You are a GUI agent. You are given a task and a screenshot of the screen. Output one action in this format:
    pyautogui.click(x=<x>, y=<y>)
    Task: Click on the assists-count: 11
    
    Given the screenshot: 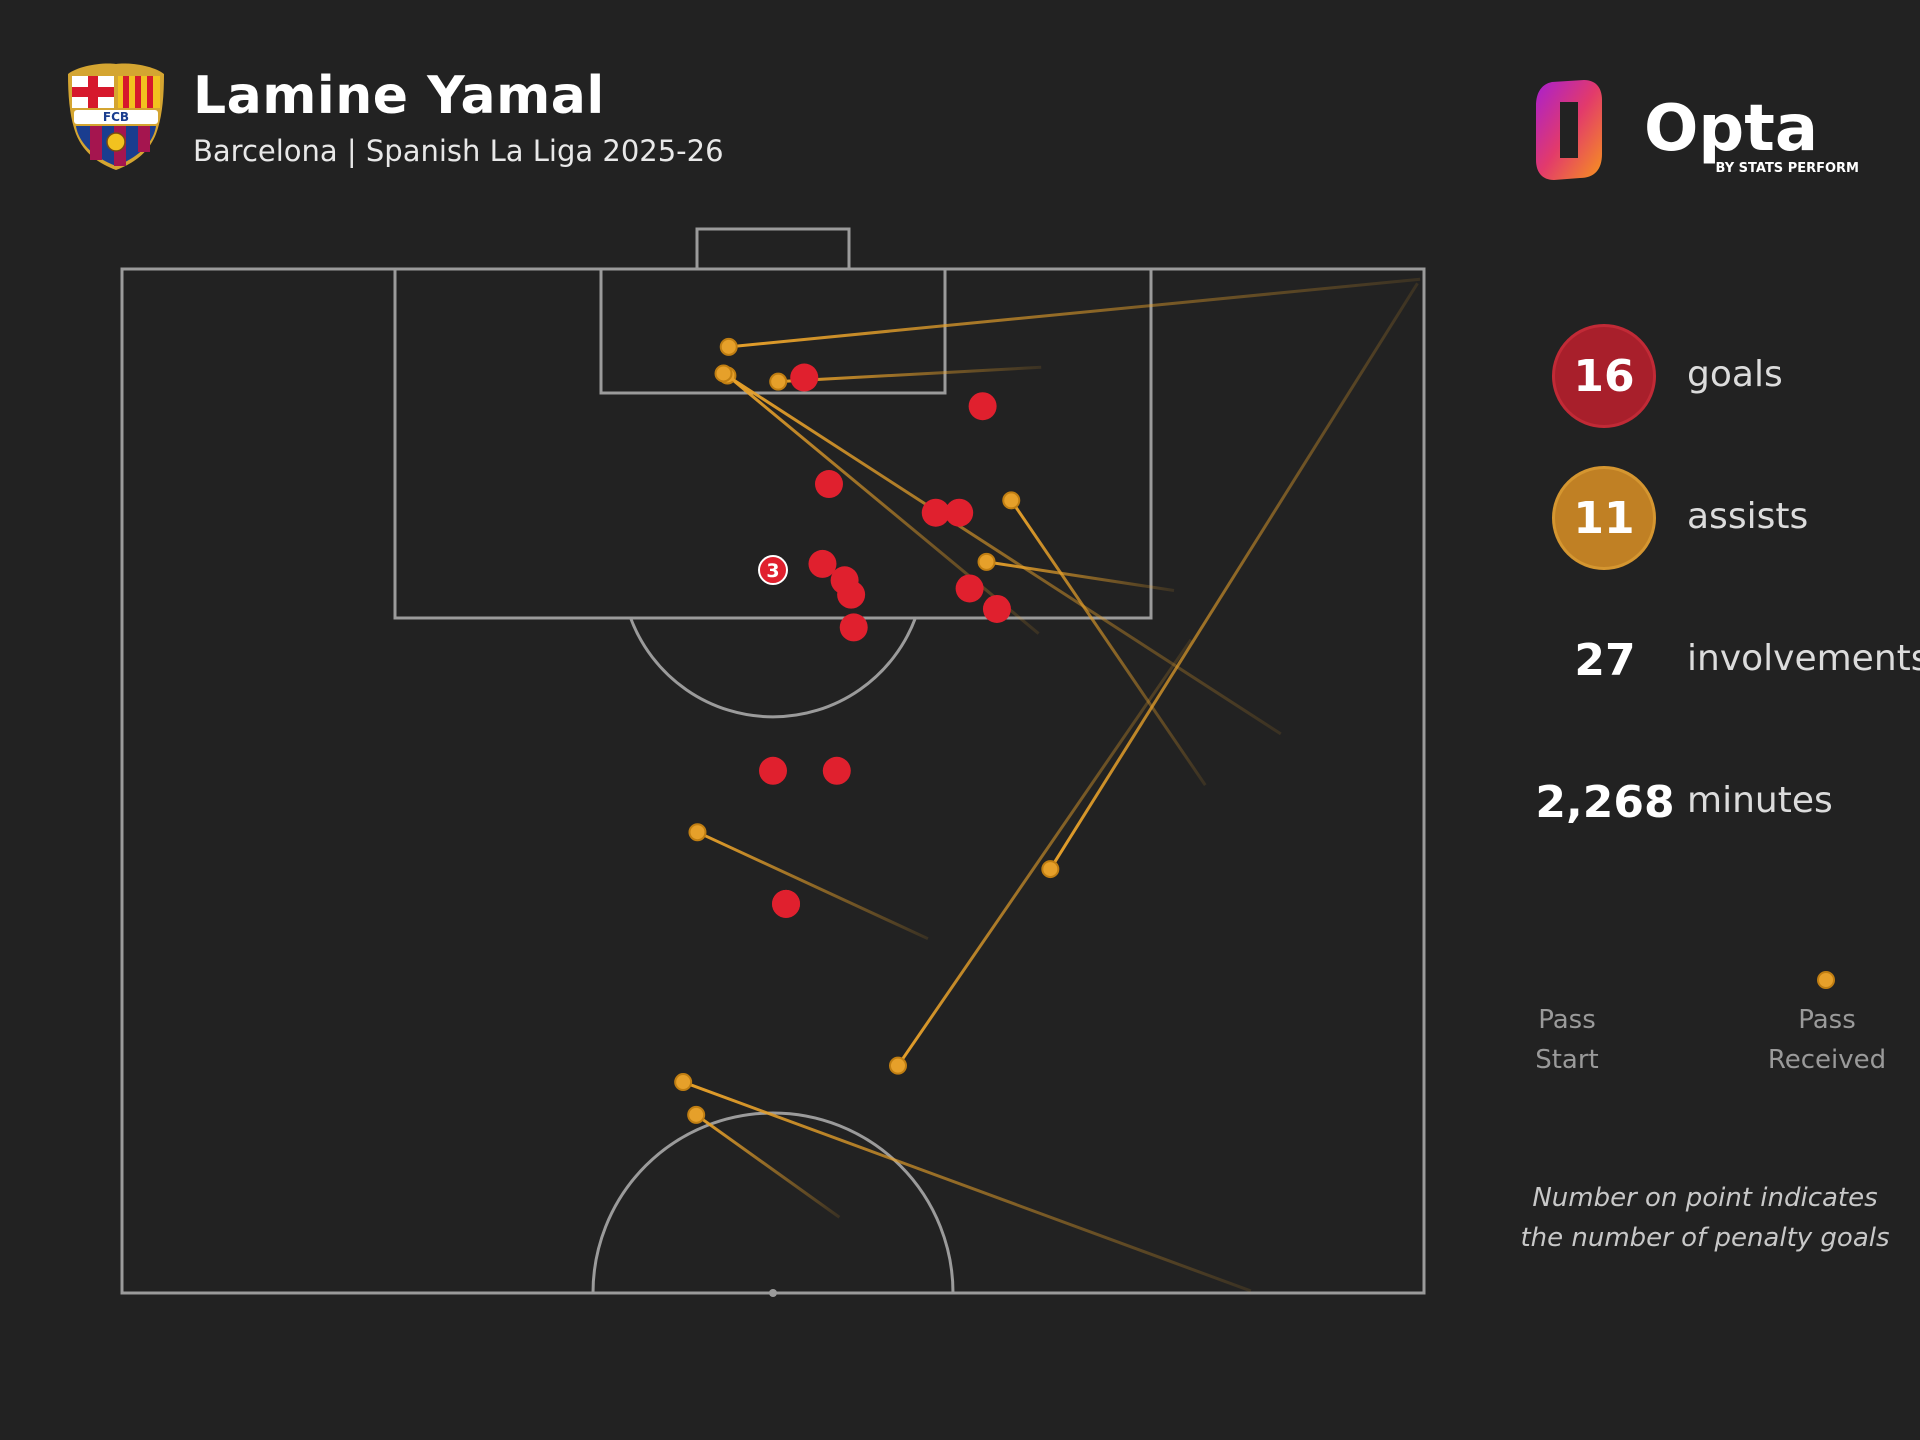 What is the action you would take?
    pyautogui.click(x=1604, y=518)
    